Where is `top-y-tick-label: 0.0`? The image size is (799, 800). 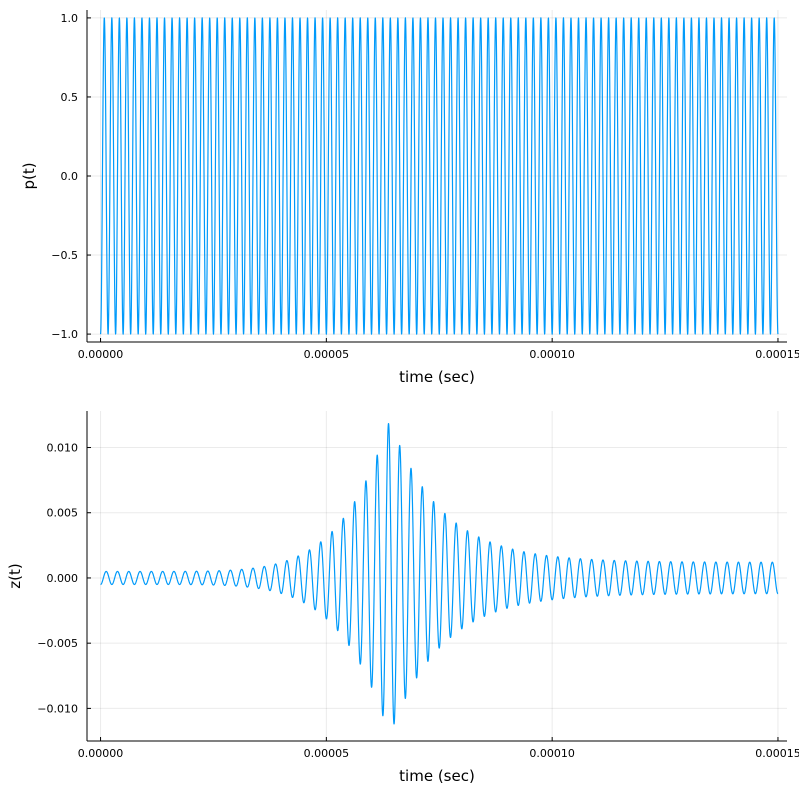
top-y-tick-label: 0.0 is located at coordinates (70, 176).